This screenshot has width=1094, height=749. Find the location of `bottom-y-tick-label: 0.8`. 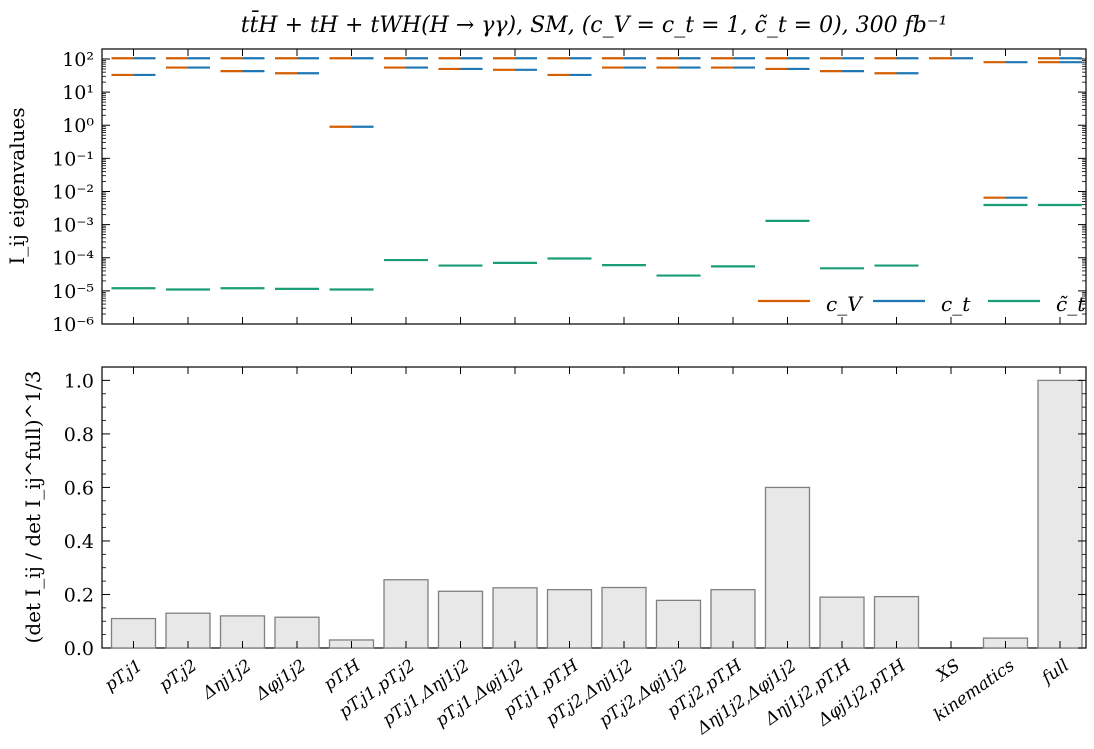

bottom-y-tick-label: 0.8 is located at coordinates (79, 435).